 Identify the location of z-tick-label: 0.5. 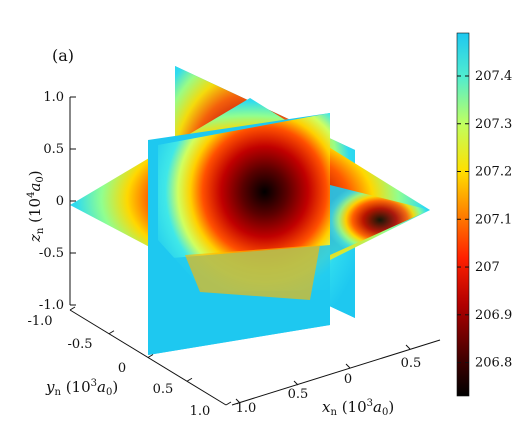
(53, 149).